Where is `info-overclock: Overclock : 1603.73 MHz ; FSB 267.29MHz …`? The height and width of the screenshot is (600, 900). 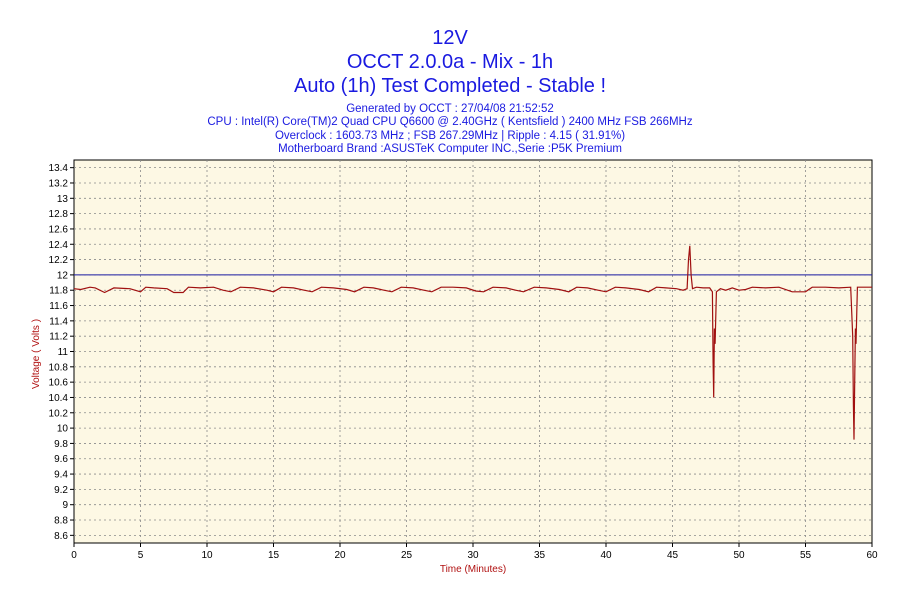 info-overclock: Overclock : 1603.73 MHz ; FSB 267.29MHz … is located at coordinates (450, 135).